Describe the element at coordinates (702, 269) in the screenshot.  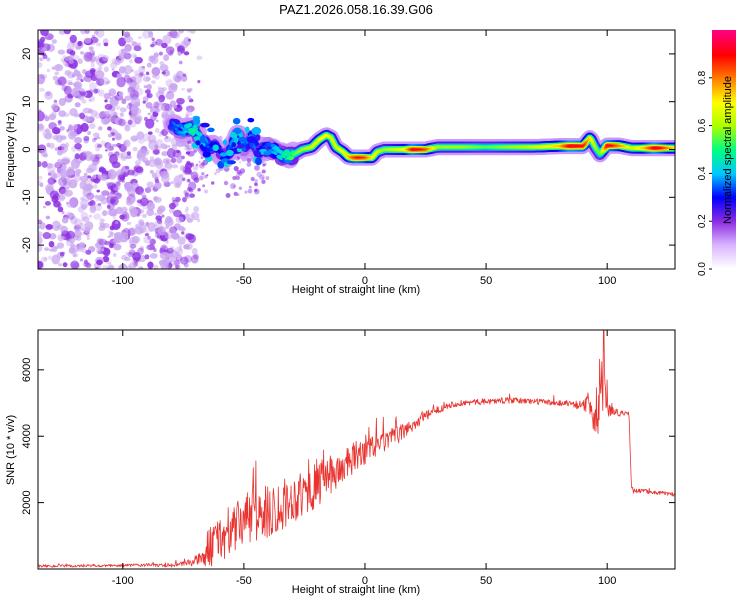
I see `colorbar-tick-label: 0.0` at that location.